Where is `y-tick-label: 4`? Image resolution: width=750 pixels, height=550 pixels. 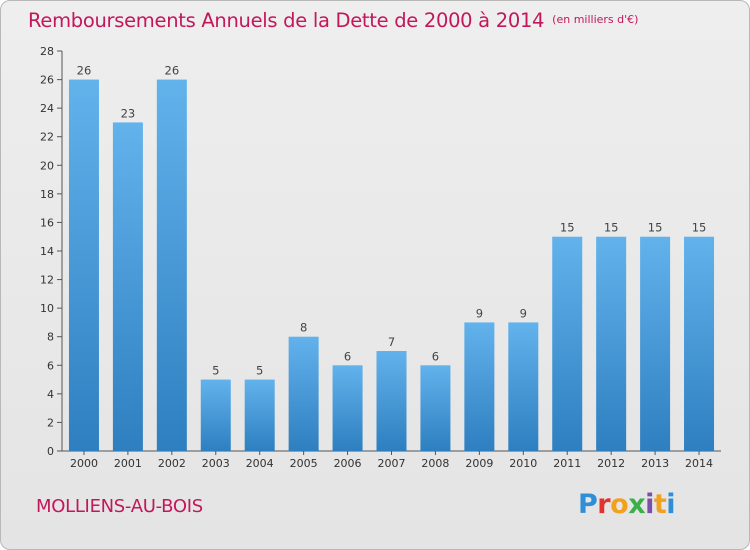 y-tick-label: 4 is located at coordinates (50, 394).